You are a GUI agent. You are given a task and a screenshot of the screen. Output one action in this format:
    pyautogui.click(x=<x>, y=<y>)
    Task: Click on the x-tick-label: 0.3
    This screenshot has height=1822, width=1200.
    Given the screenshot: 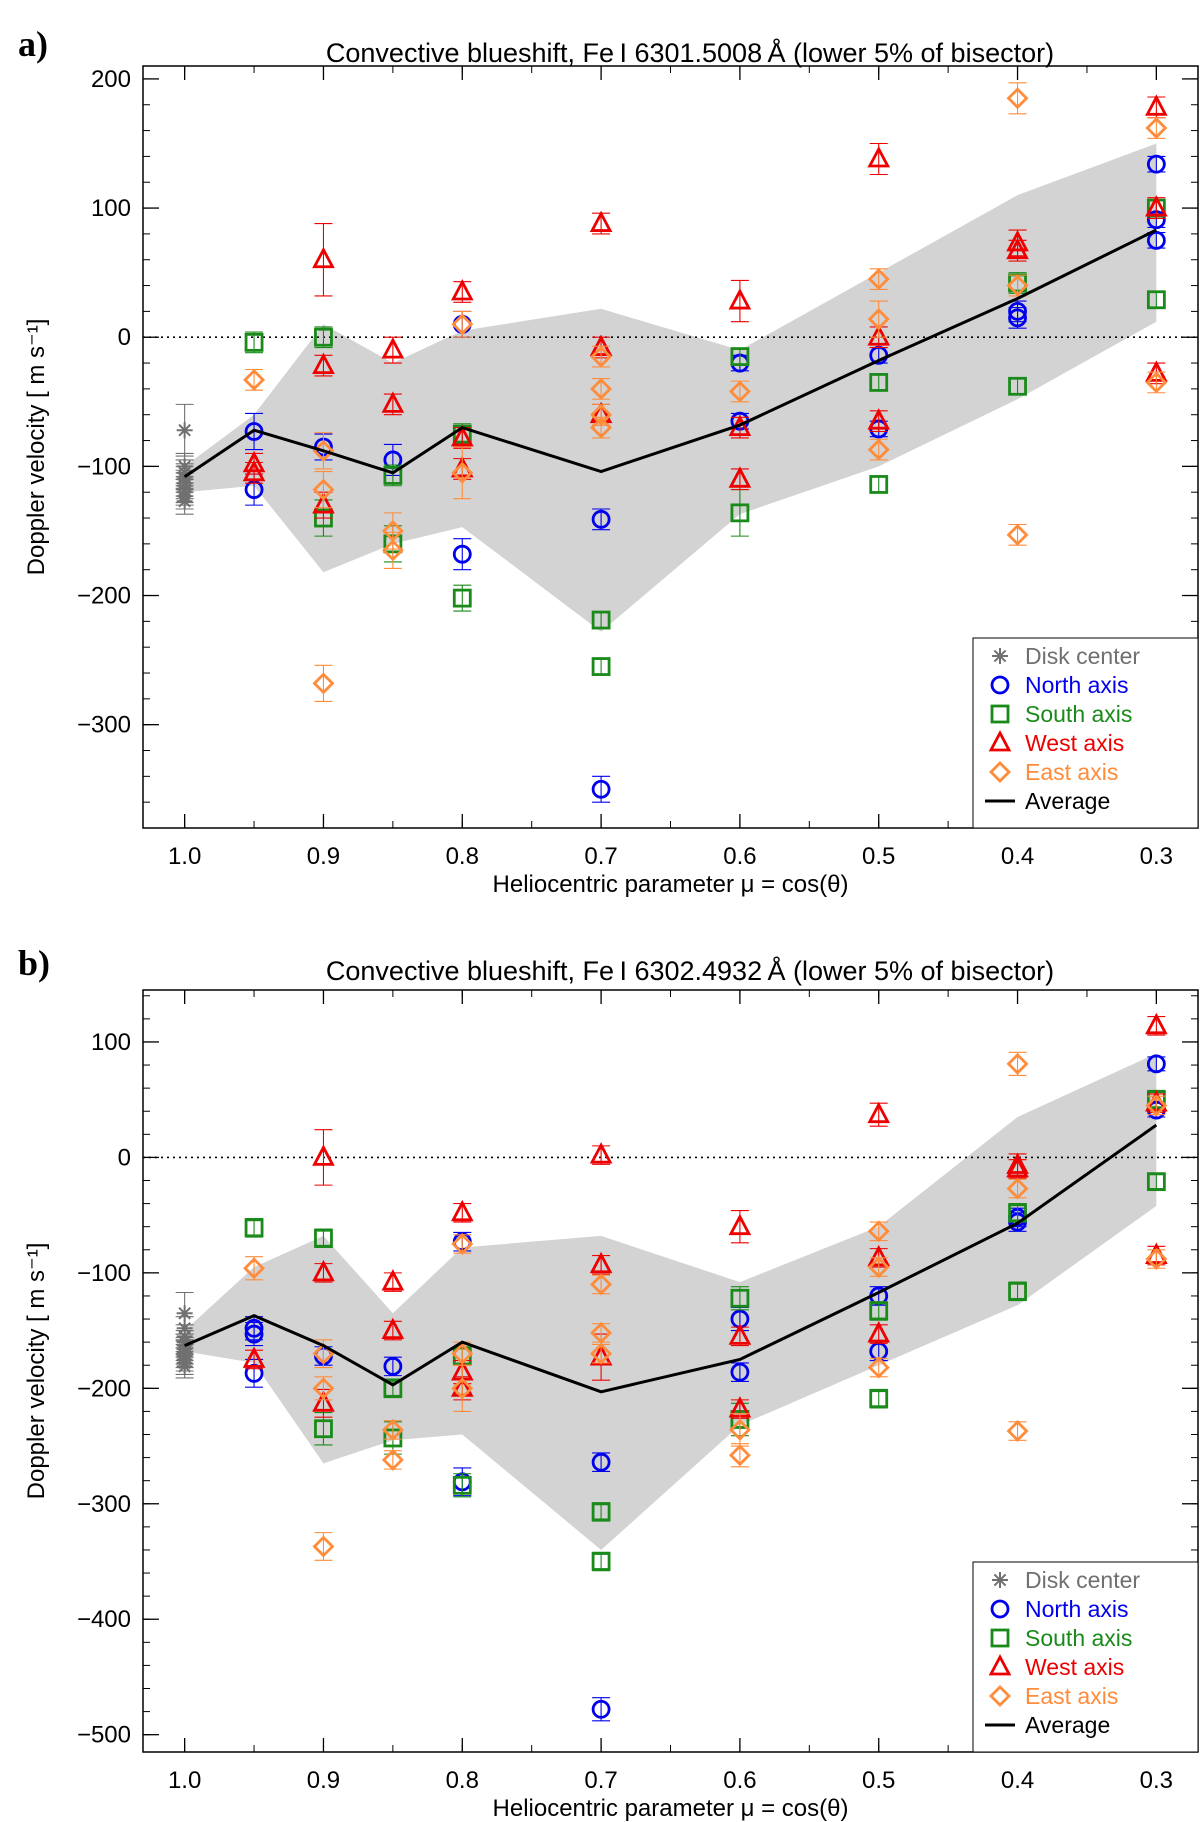 What is the action you would take?
    pyautogui.click(x=1156, y=1780)
    